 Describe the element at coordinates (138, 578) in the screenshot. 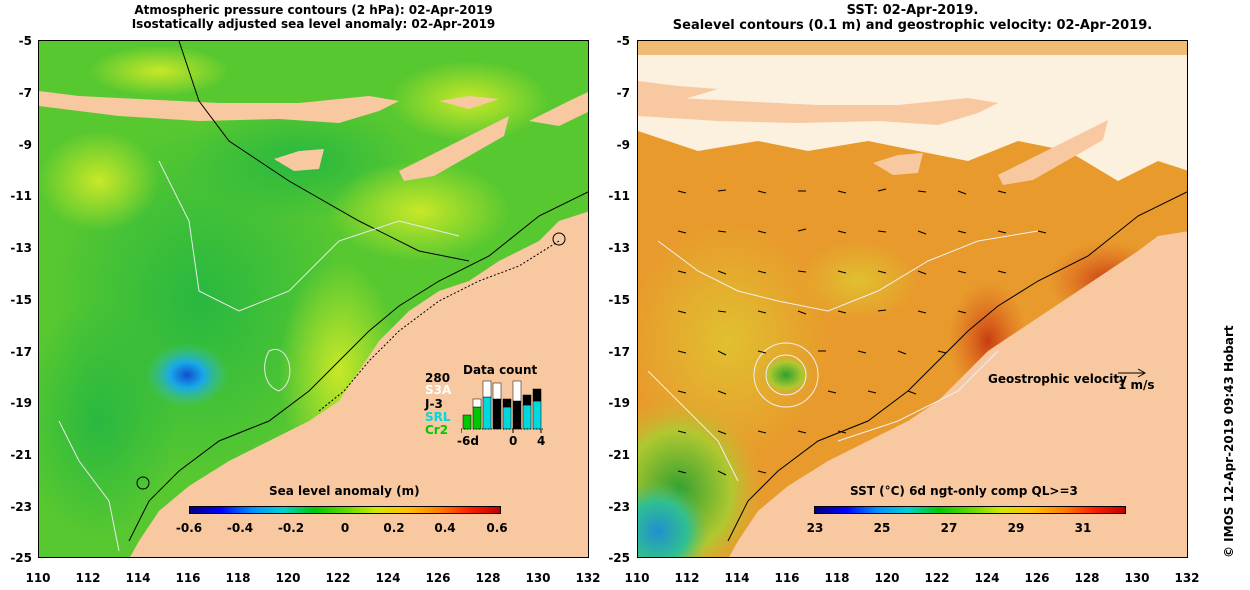

I see `left-xtick: 114` at that location.